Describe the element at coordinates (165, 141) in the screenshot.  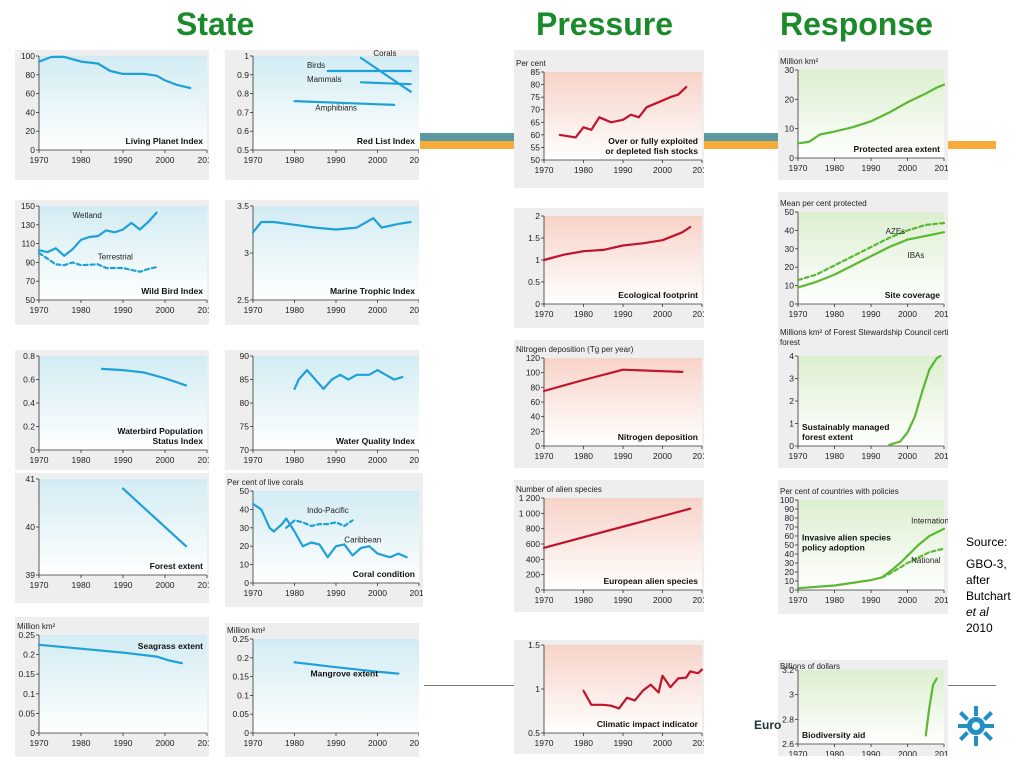
I see `chart-title: Living Planet Index` at that location.